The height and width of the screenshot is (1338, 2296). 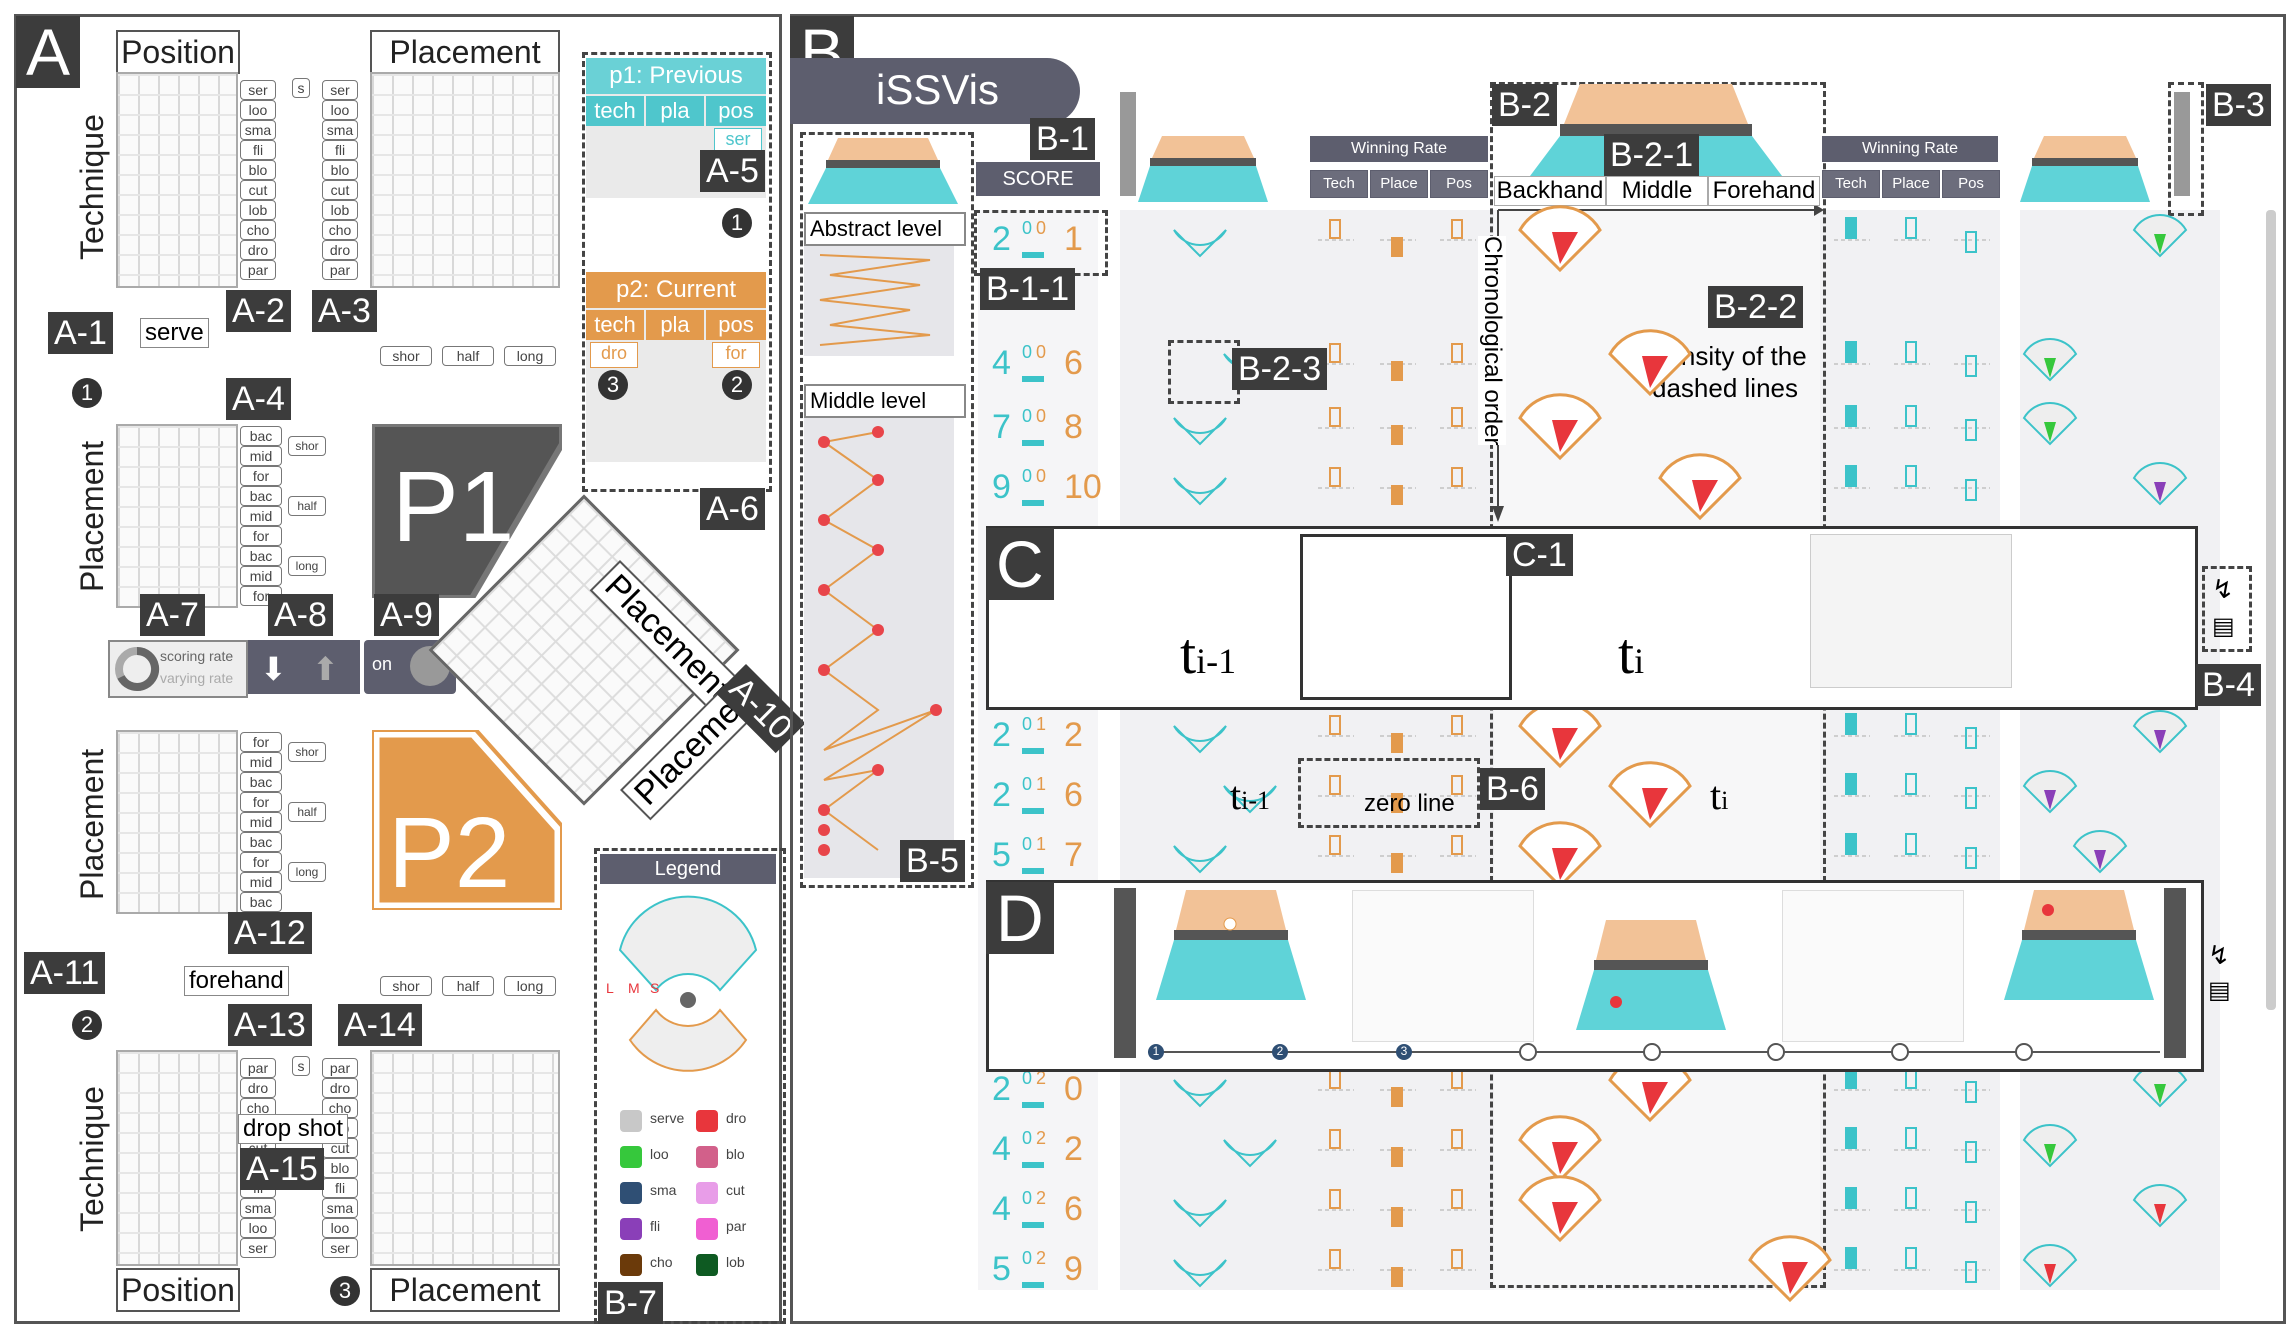 What do you see at coordinates (1038, 179) in the screenshot?
I see `score-button: SCORE` at bounding box center [1038, 179].